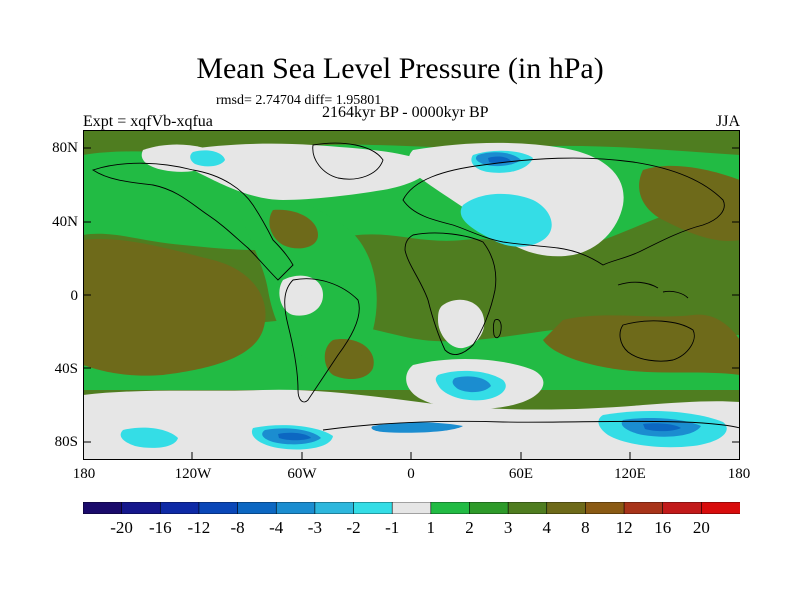 The width and height of the screenshot is (800, 600). I want to click on colorbar-label: 1, so click(431, 527).